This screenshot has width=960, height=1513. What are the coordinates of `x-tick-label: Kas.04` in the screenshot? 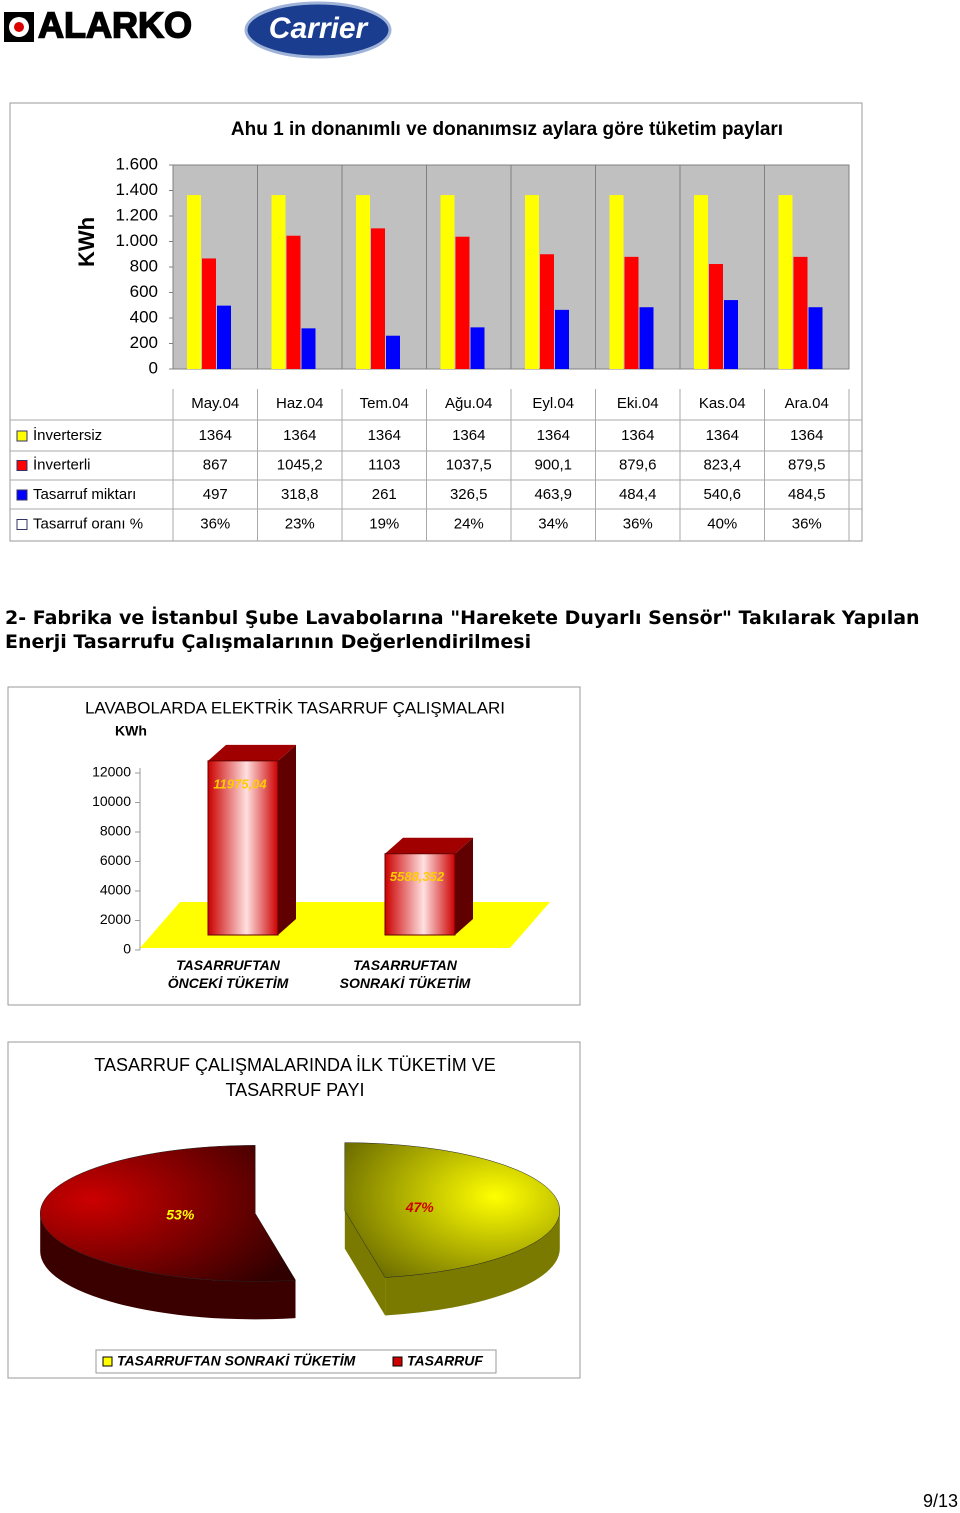 It's located at (722, 403).